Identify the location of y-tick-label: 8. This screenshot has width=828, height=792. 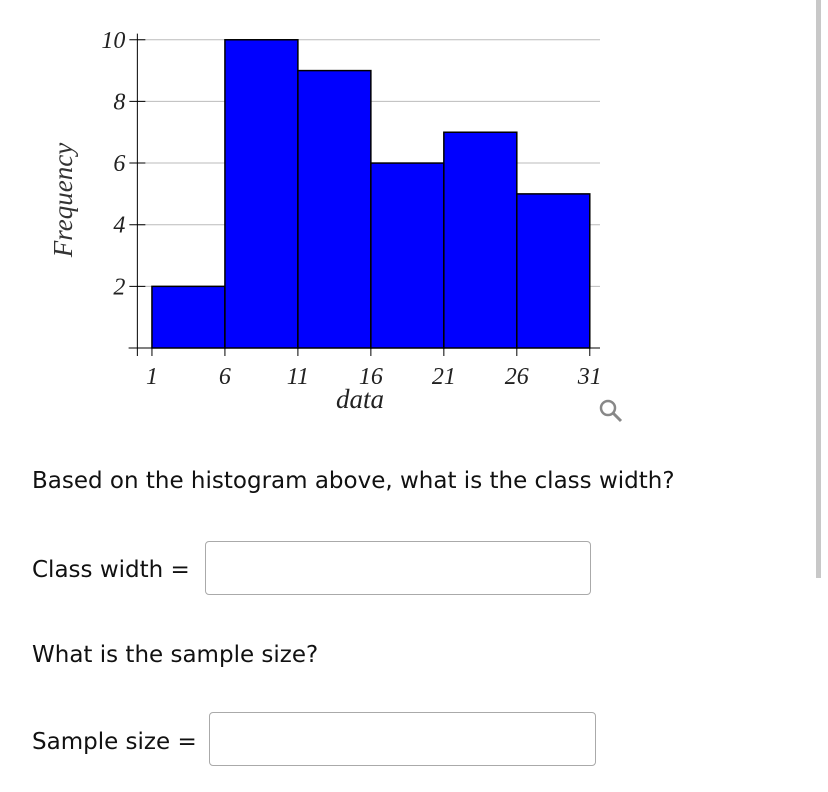
(119, 102).